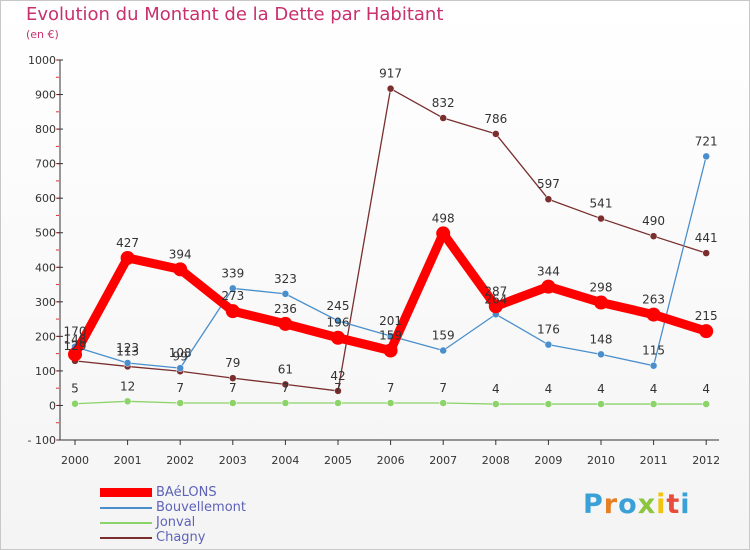 This screenshot has height=550, width=750. I want to click on y-tick-label: 500, so click(45, 233).